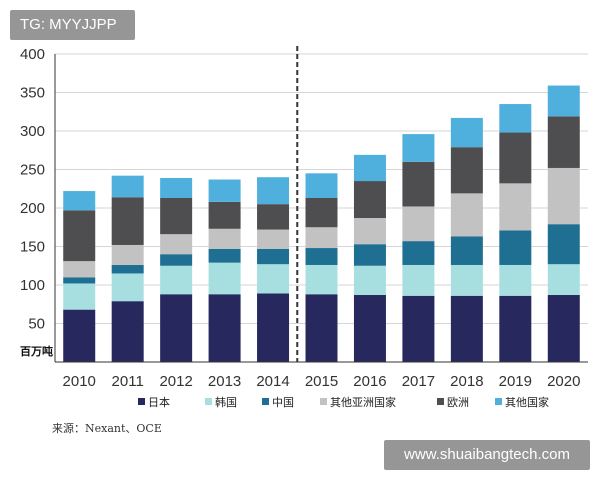 This screenshot has width=600, height=480. I want to click on x-tick-label: 2014, so click(272, 381).